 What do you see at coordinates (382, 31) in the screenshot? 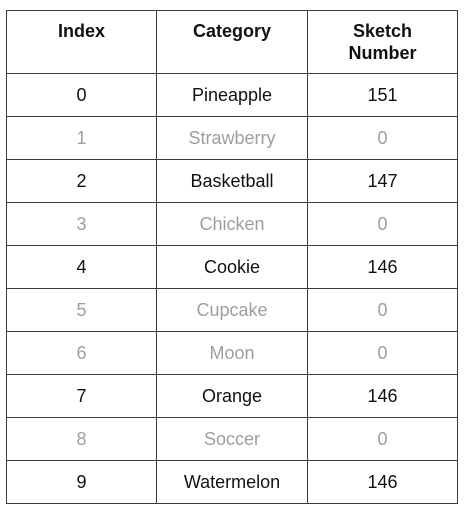
I see `header-sketch-number-line1: Sketch` at bounding box center [382, 31].